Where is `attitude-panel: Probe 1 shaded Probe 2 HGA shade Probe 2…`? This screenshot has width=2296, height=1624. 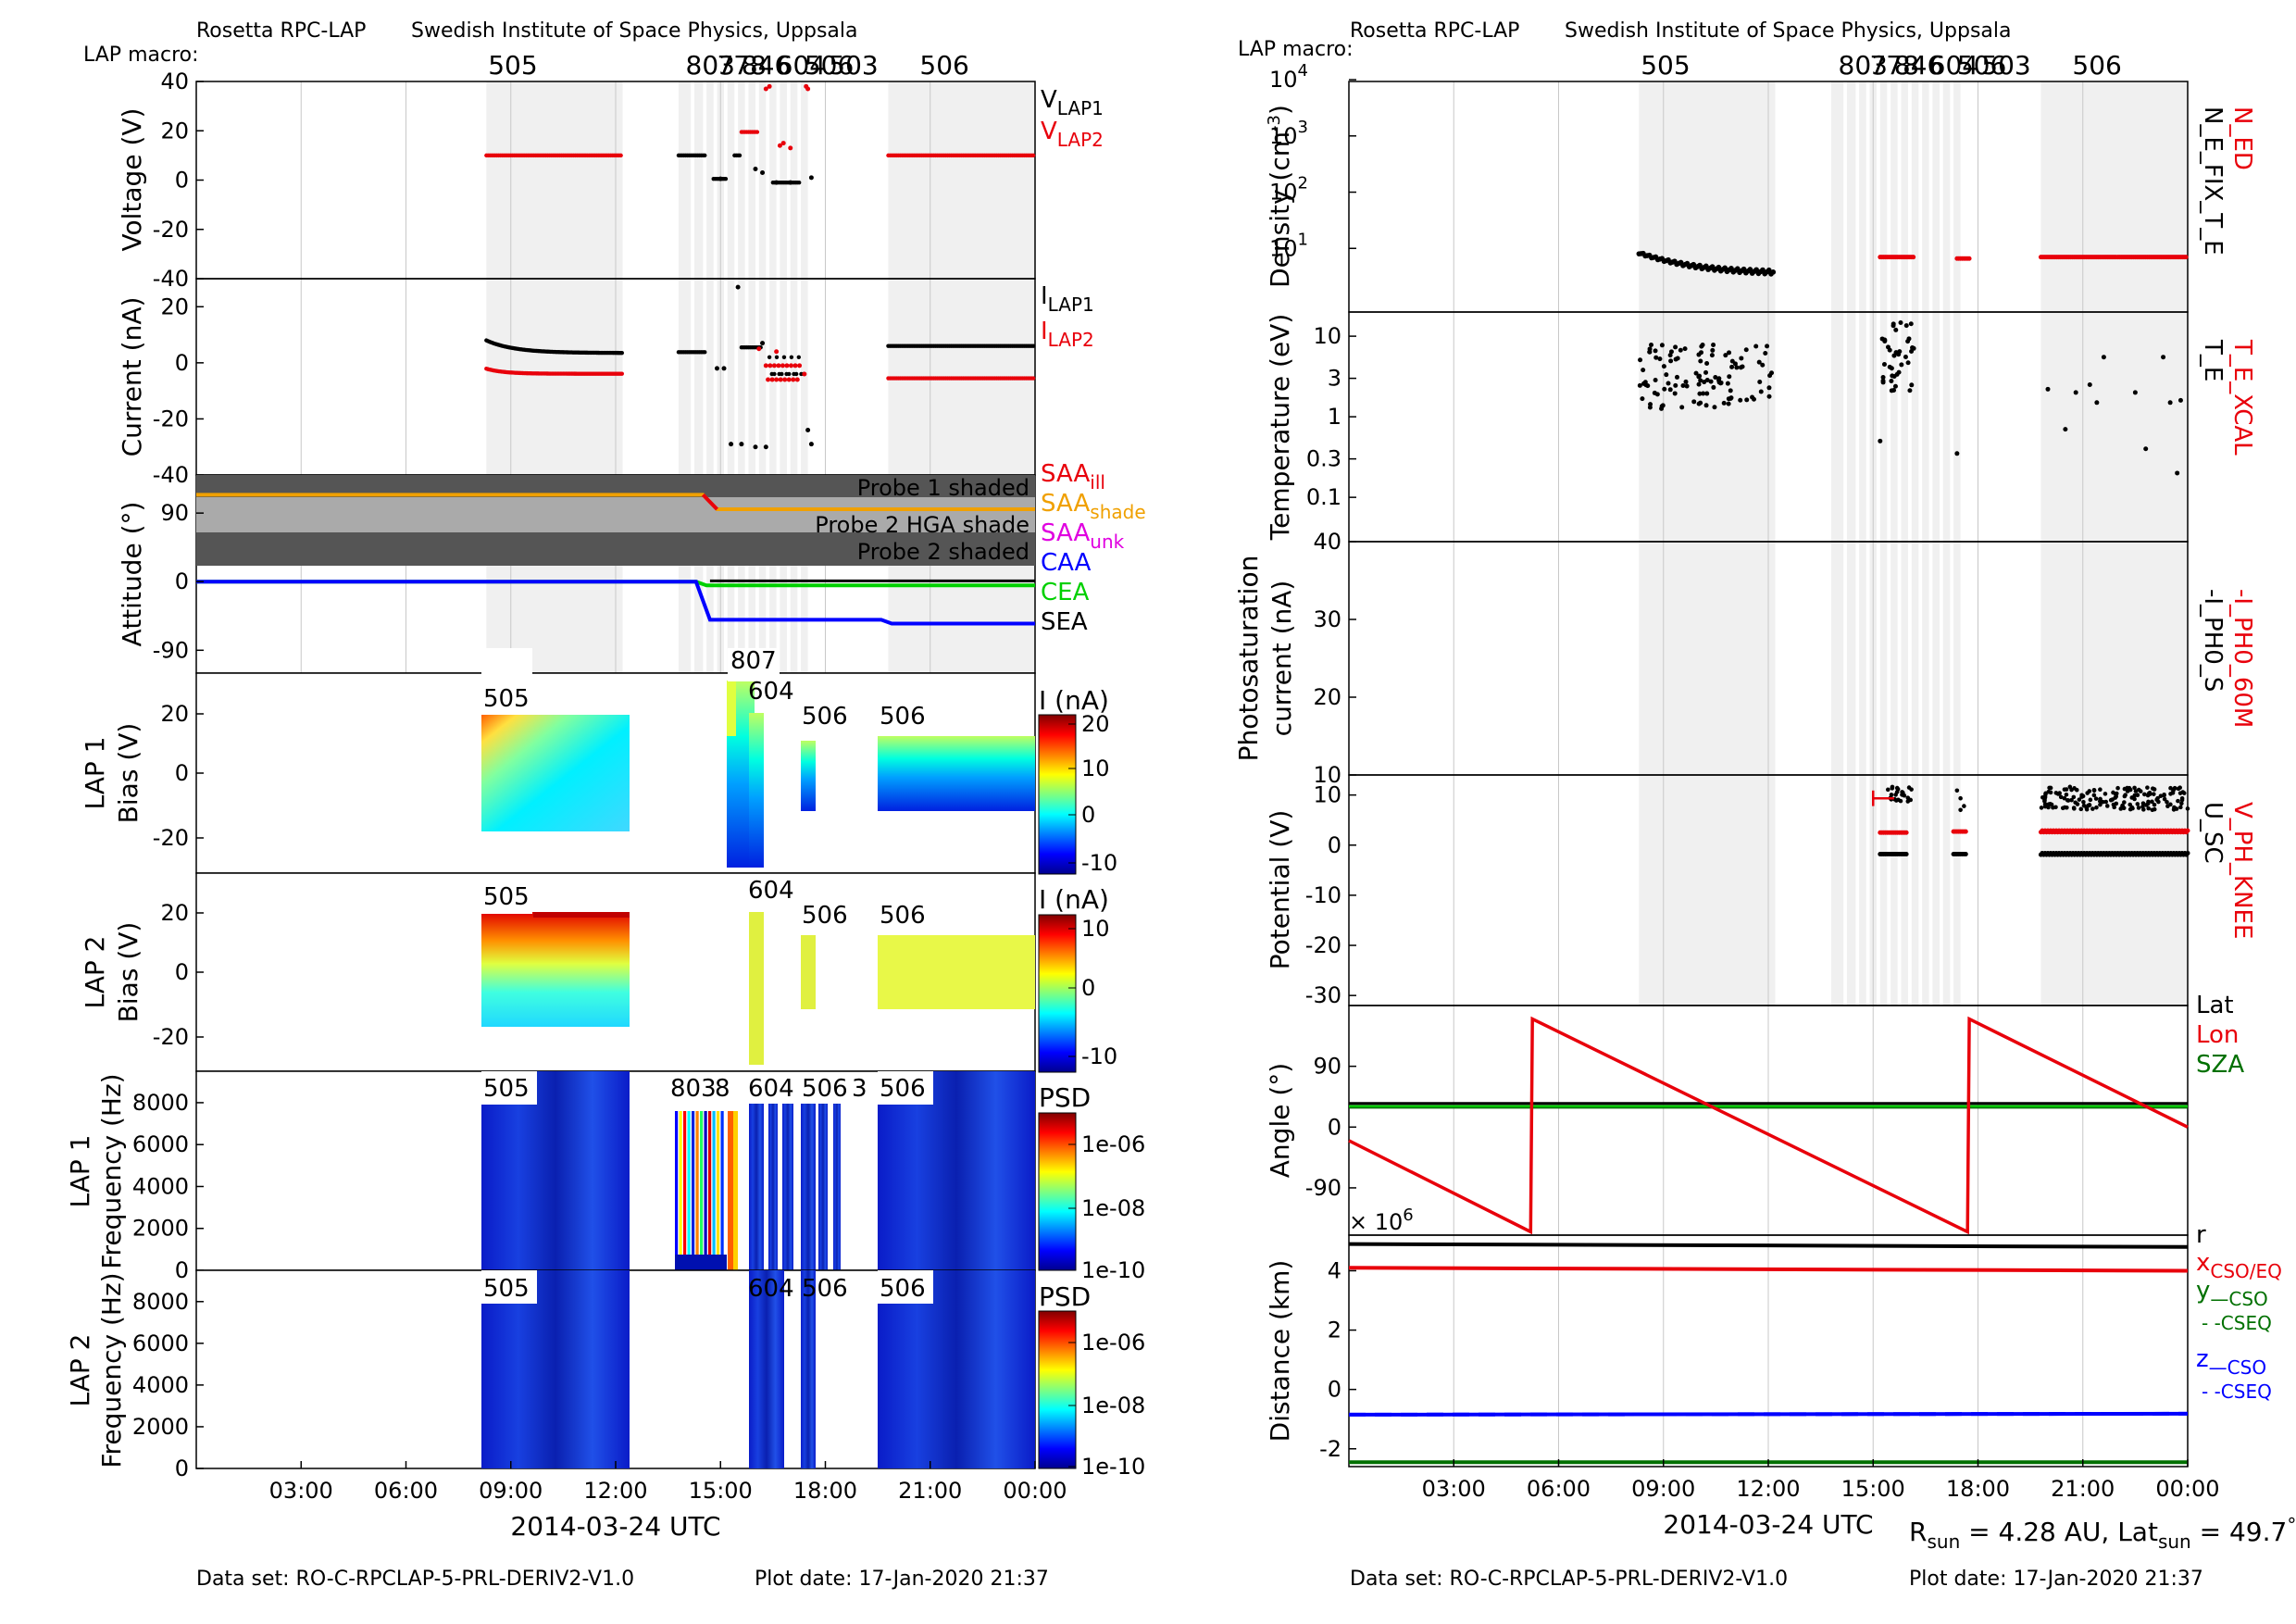 attitude-panel: Probe 1 shaded Probe 2 HGA shade Probe 2… is located at coordinates (631, 567).